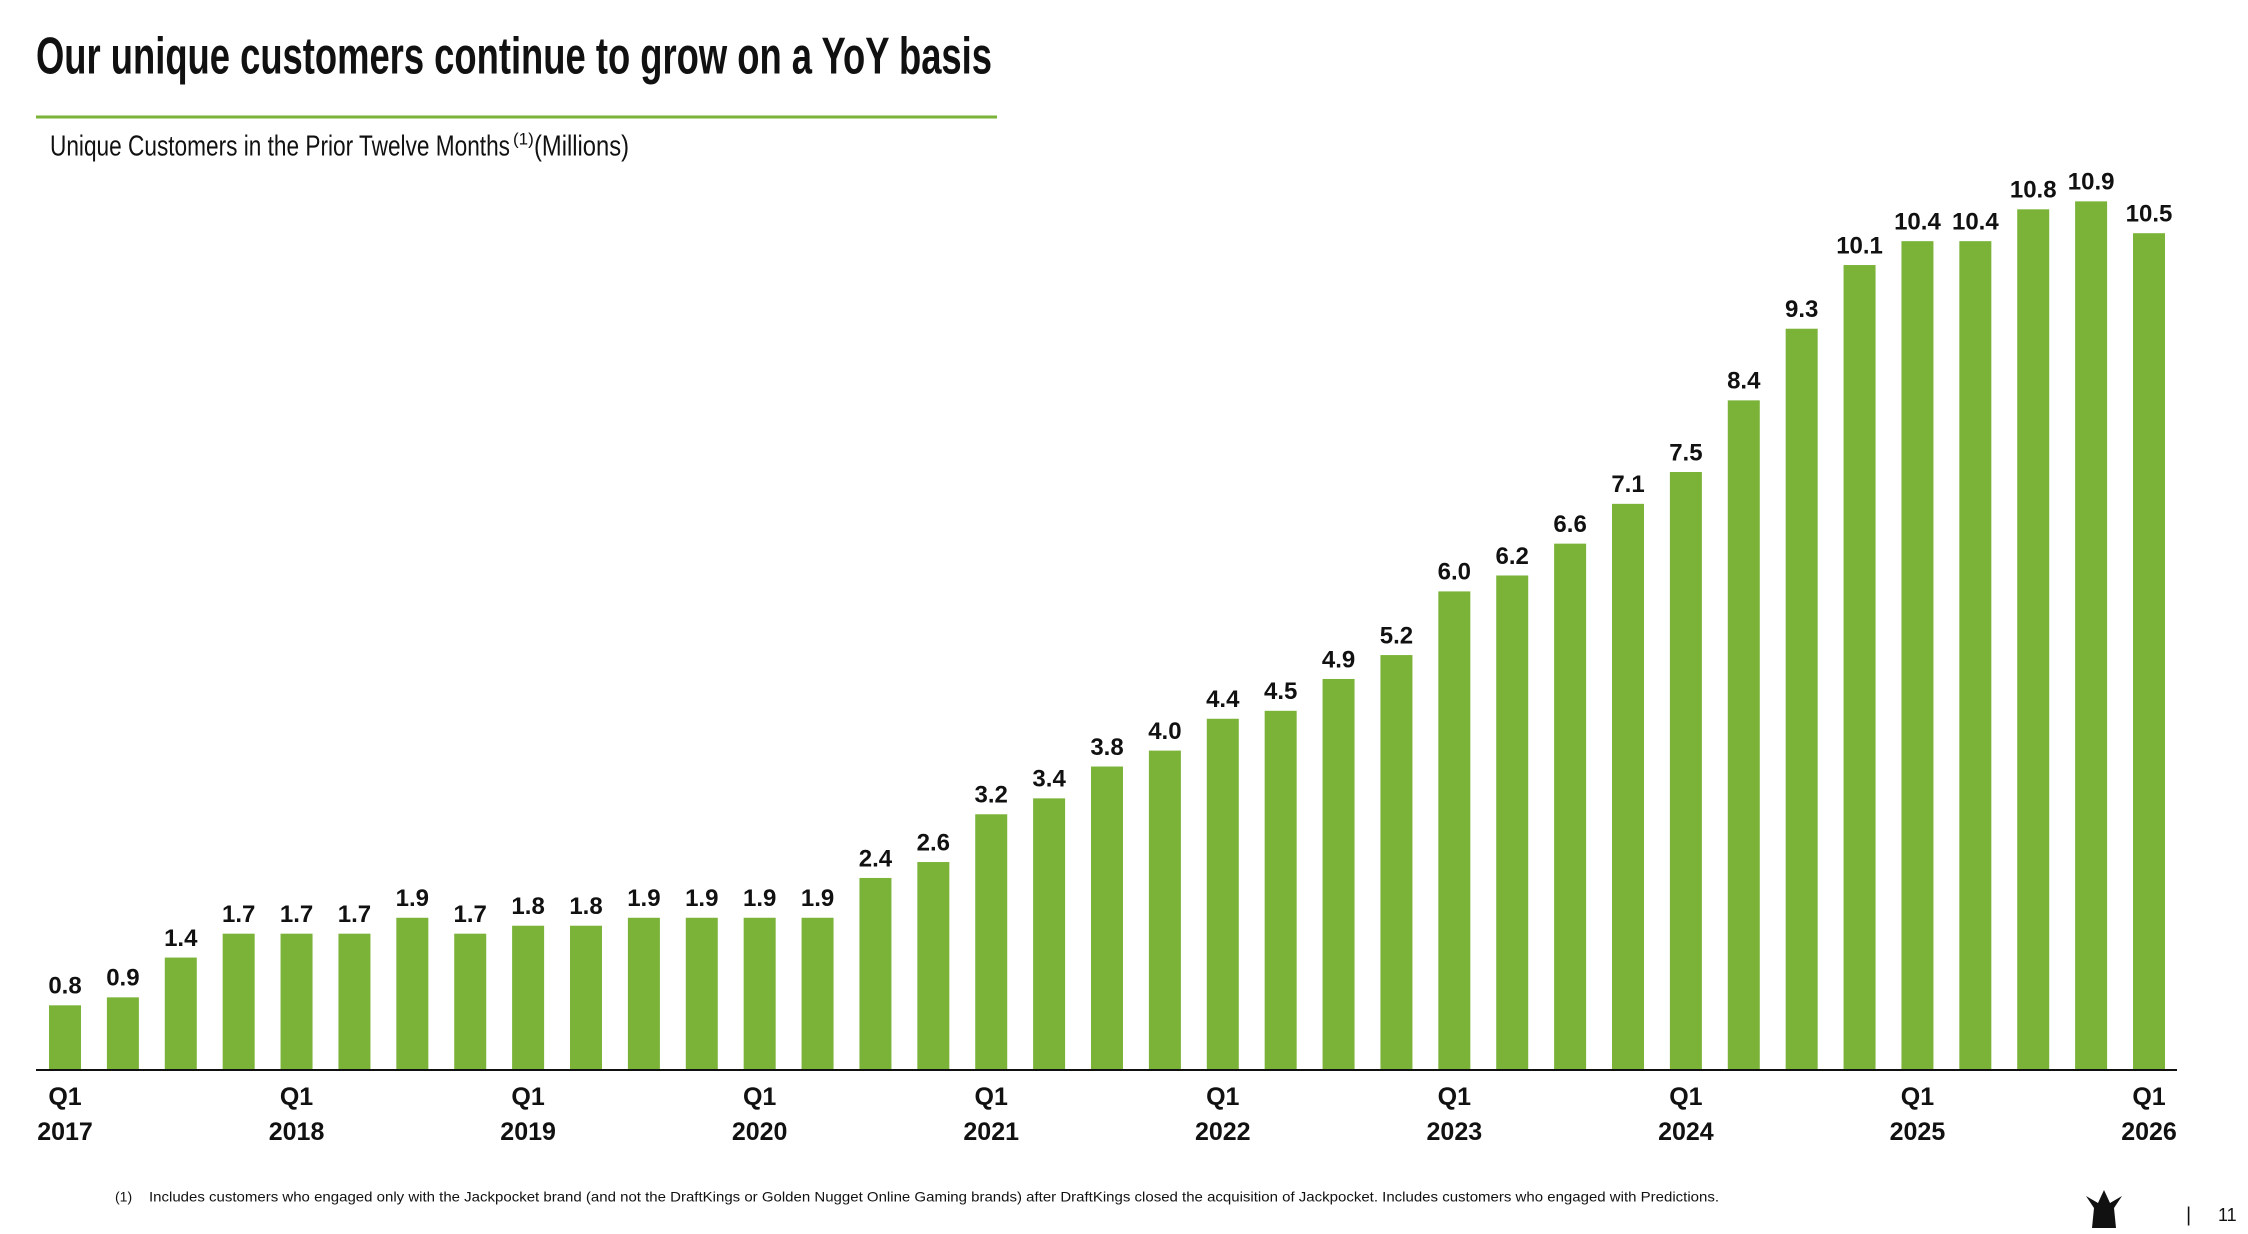 The height and width of the screenshot is (1234, 2248). What do you see at coordinates (1222, 1114) in the screenshot?
I see `x-tick-label: Q1 2022` at bounding box center [1222, 1114].